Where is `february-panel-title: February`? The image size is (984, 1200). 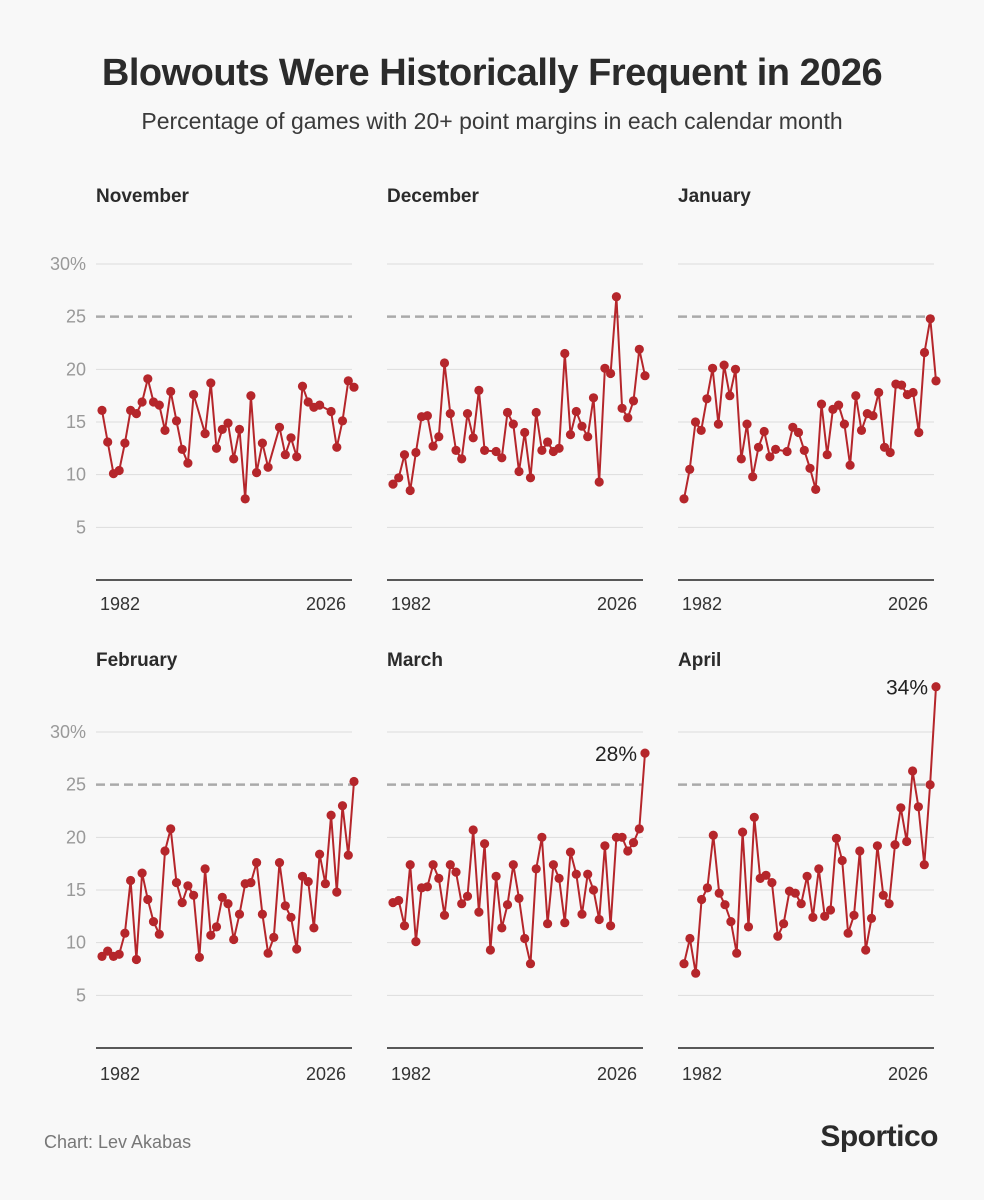 february-panel-title: February is located at coordinates (137, 660).